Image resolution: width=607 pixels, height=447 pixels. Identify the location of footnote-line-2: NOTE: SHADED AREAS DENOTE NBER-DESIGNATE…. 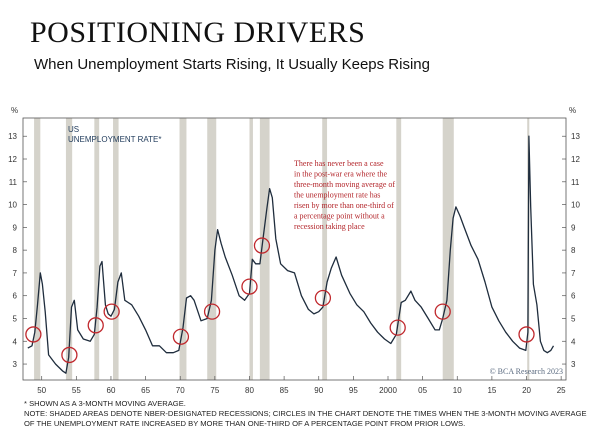
(305, 413).